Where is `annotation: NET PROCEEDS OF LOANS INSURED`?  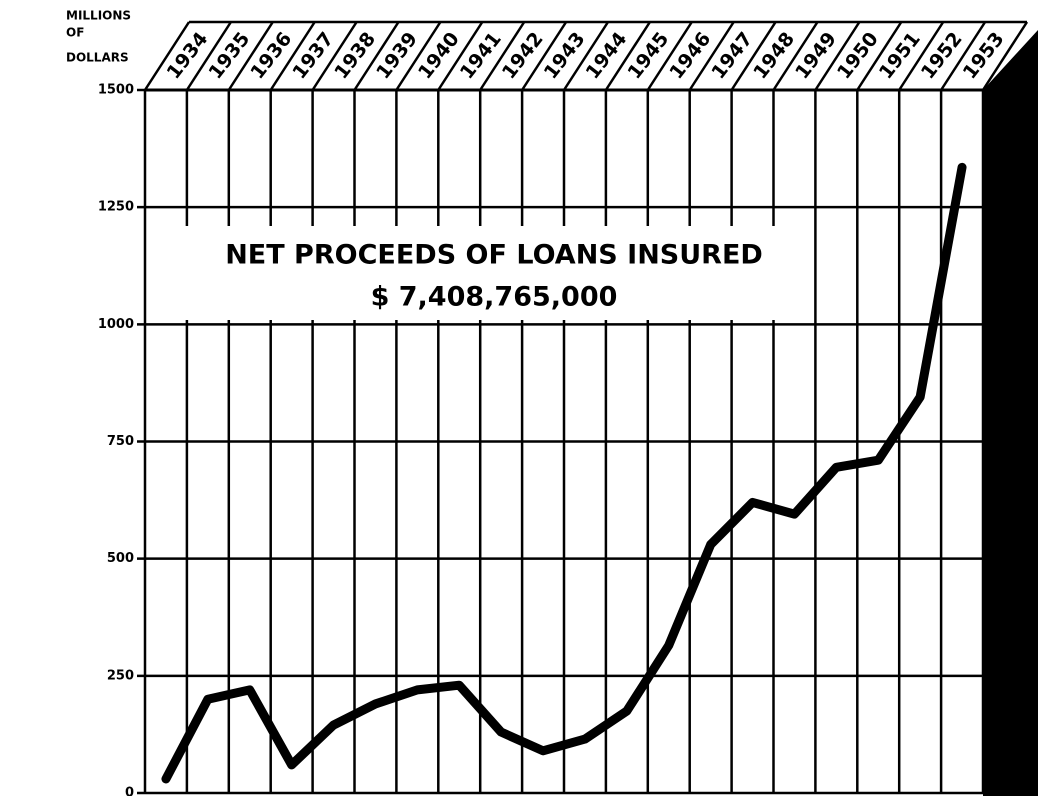
annotation: NET PROCEEDS OF LOANS INSURED is located at coordinates (494, 255).